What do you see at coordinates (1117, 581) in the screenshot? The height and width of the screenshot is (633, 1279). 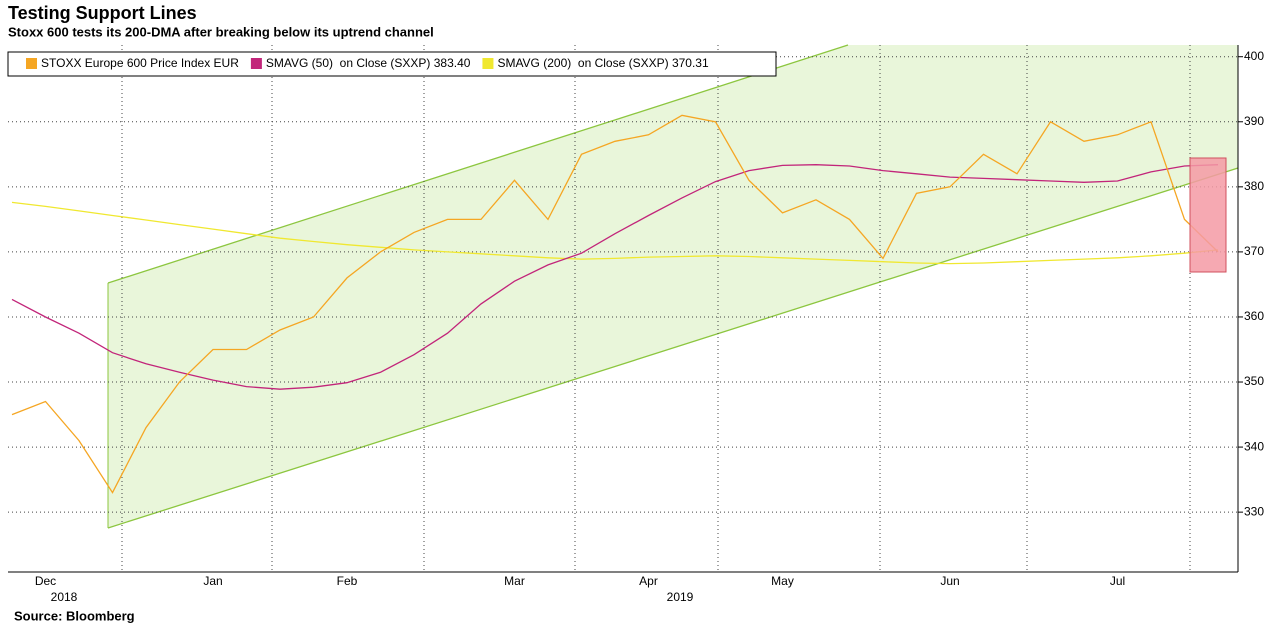 I see `x-tick-label: Jul` at bounding box center [1117, 581].